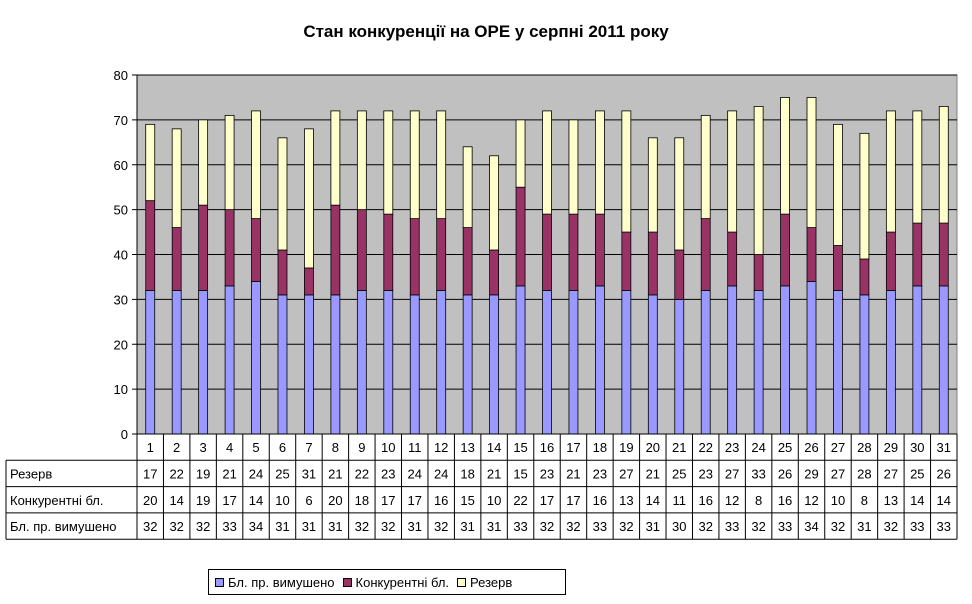 Image resolution: width=972 pixels, height=604 pixels. I want to click on legend-label-forced-units: Бл. пр. вимушено, so click(281, 582).